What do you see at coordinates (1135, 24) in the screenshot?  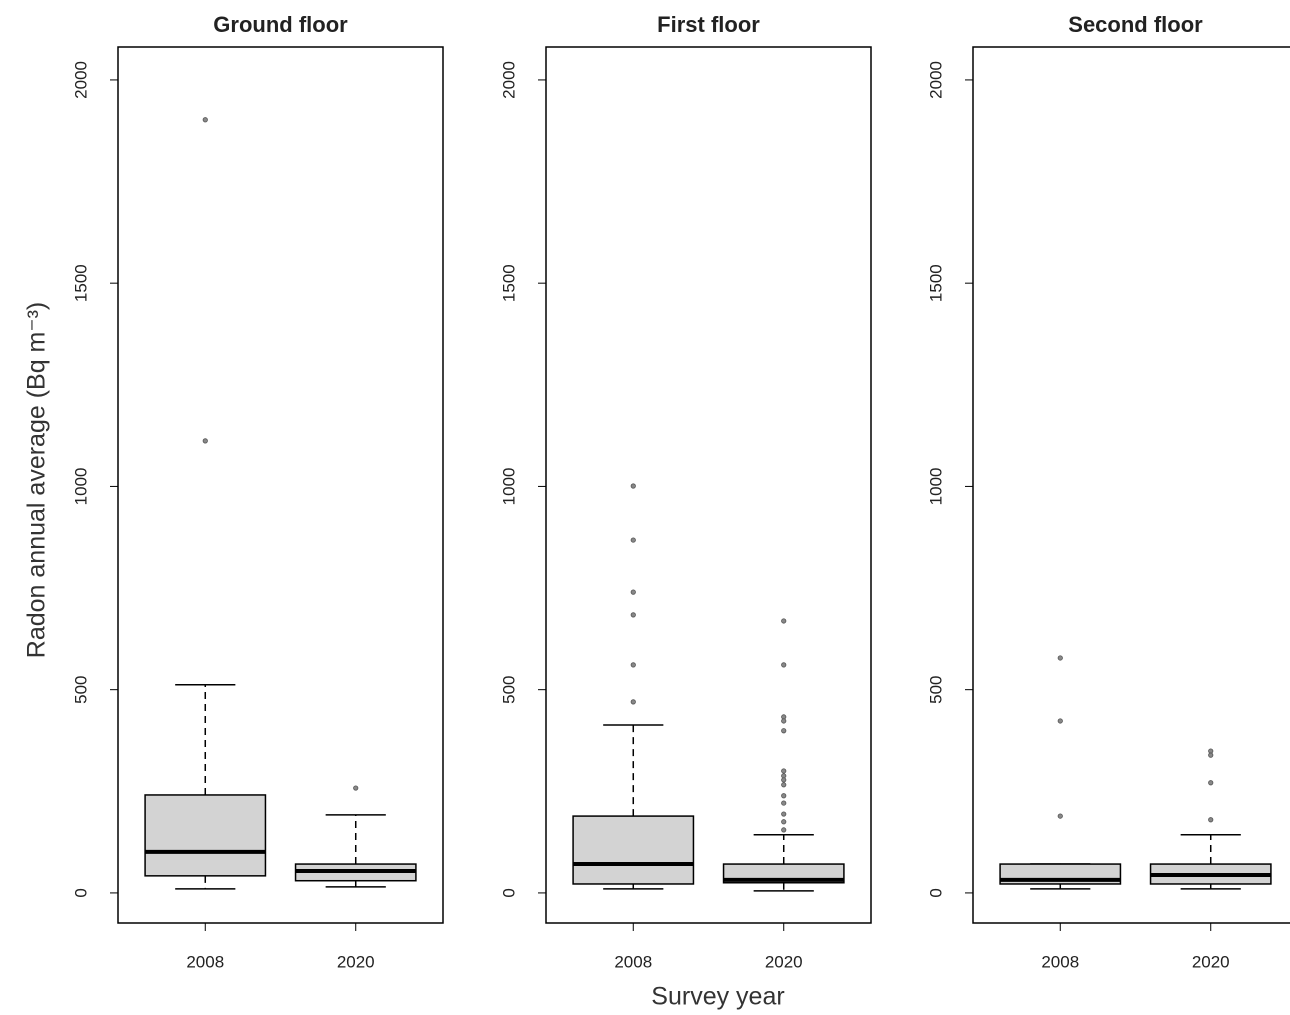 I see `panel-title: Second floor` at bounding box center [1135, 24].